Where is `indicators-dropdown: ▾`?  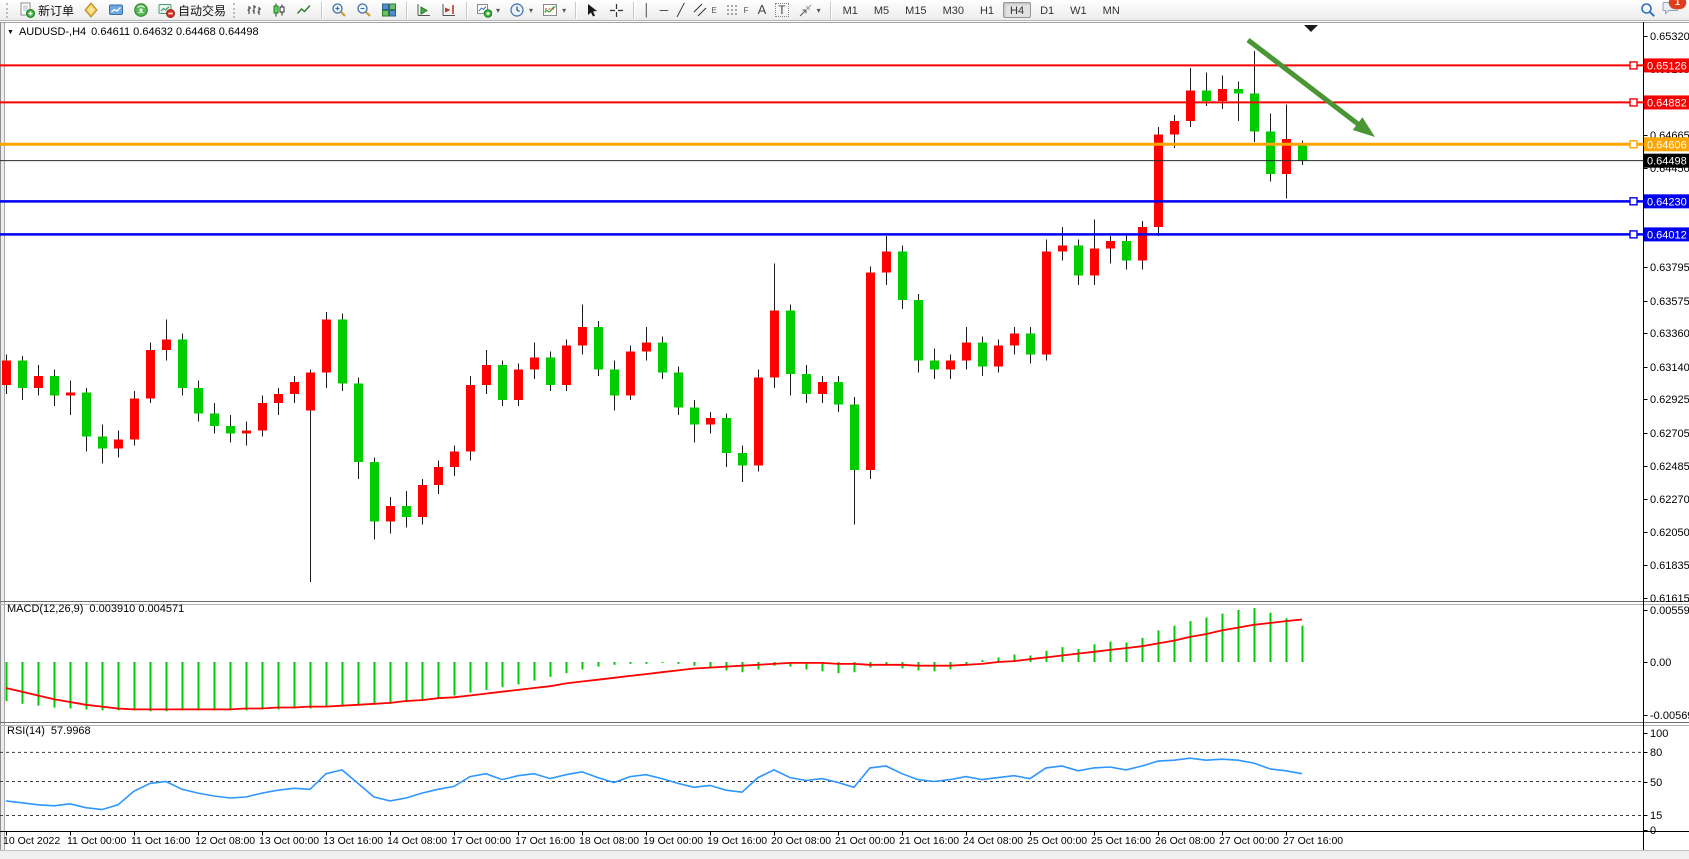 indicators-dropdown: ▾ is located at coordinates (554, 10).